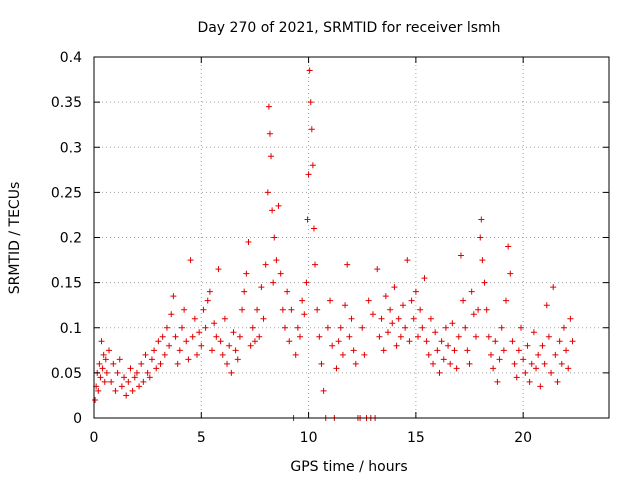 Image resolution: width=640 pixels, height=480 pixels. Describe the element at coordinates (71, 58) in the screenshot. I see `y-tick-label: 0.4` at that location.